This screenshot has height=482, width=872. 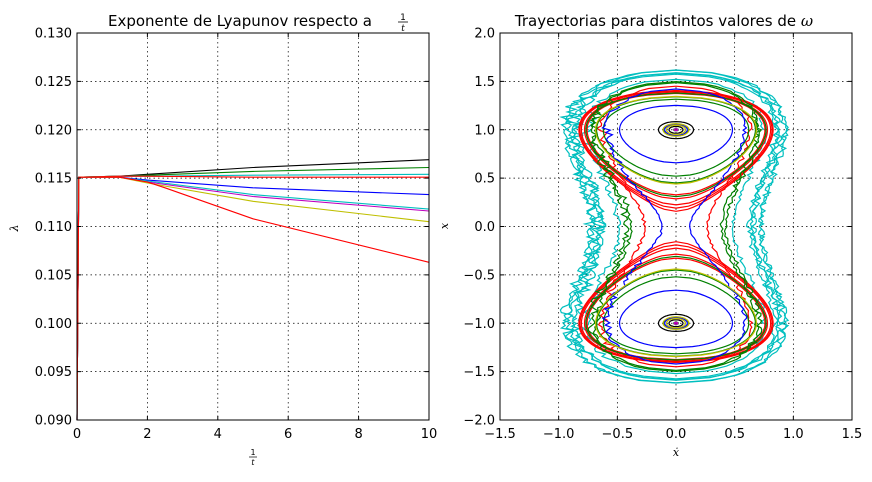 What do you see at coordinates (793, 434) in the screenshot?
I see `right-xtick-label: 1.0` at bounding box center [793, 434].